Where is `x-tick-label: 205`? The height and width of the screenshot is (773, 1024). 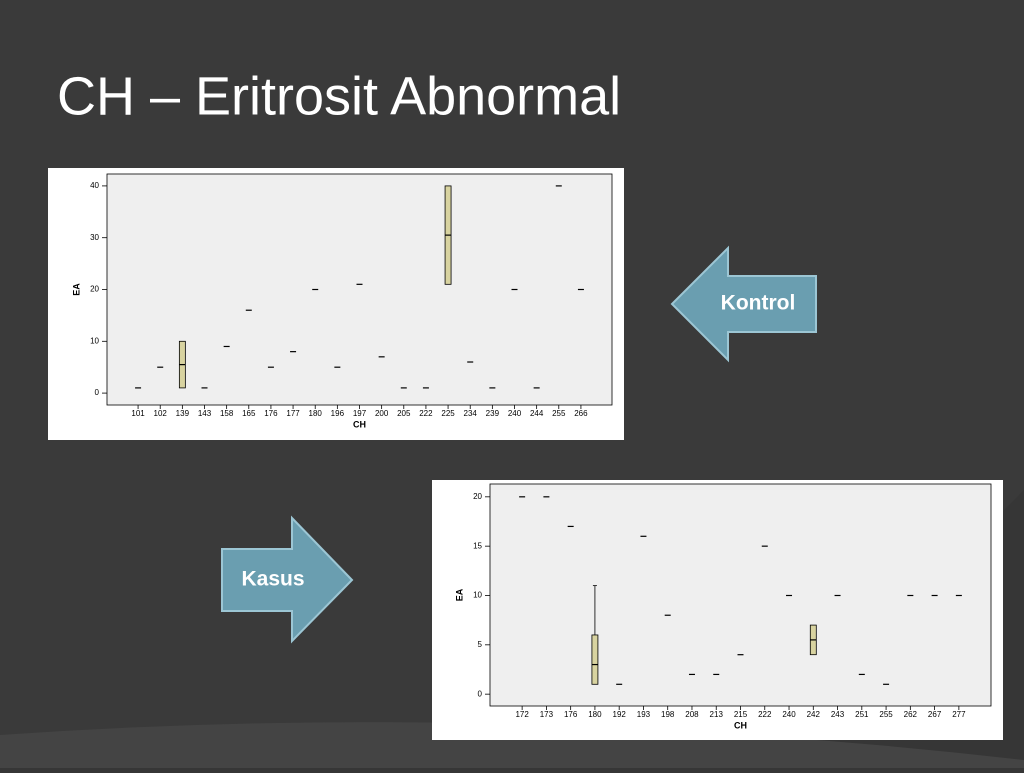 x-tick-label: 205 is located at coordinates (404, 413).